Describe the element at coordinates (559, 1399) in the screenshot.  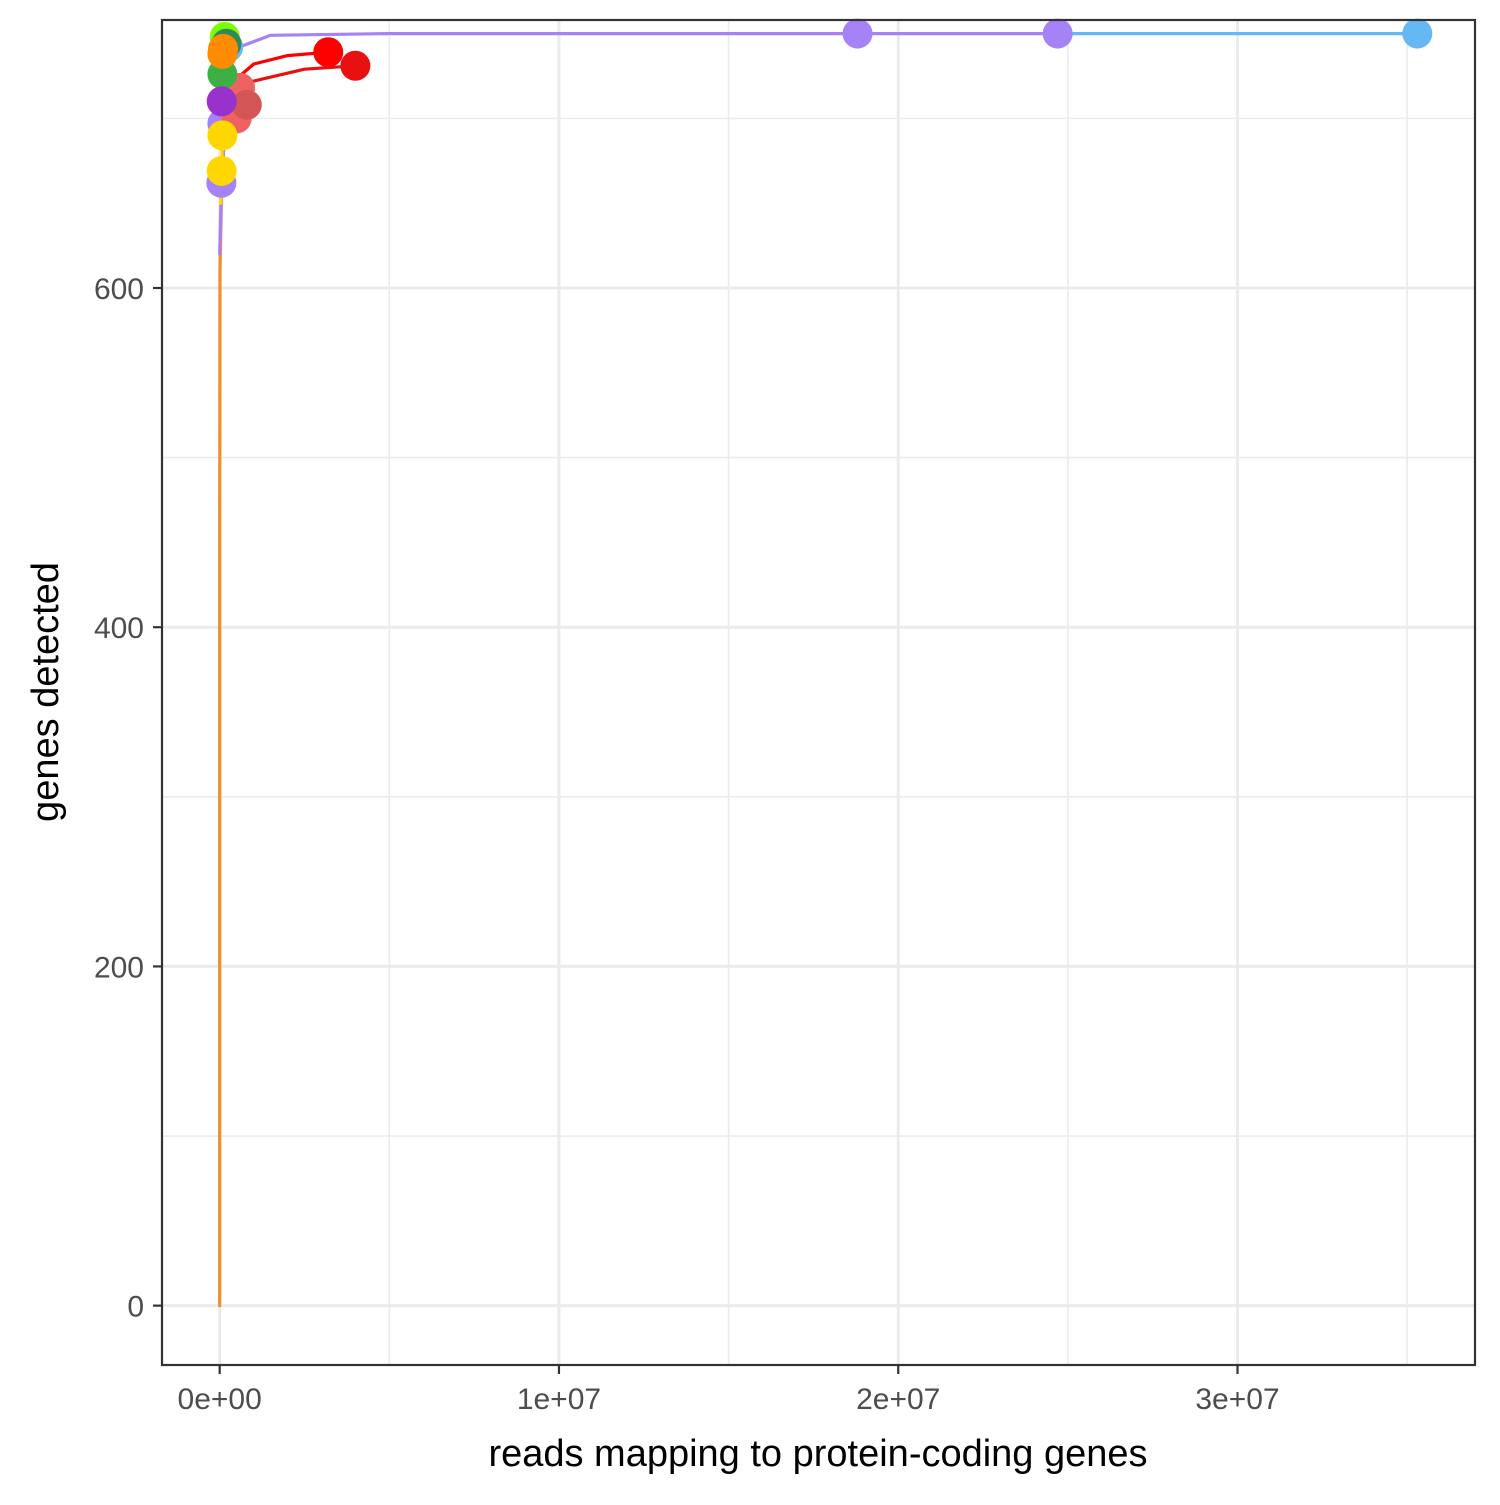
I see `x-tick-label: 1e+07` at that location.